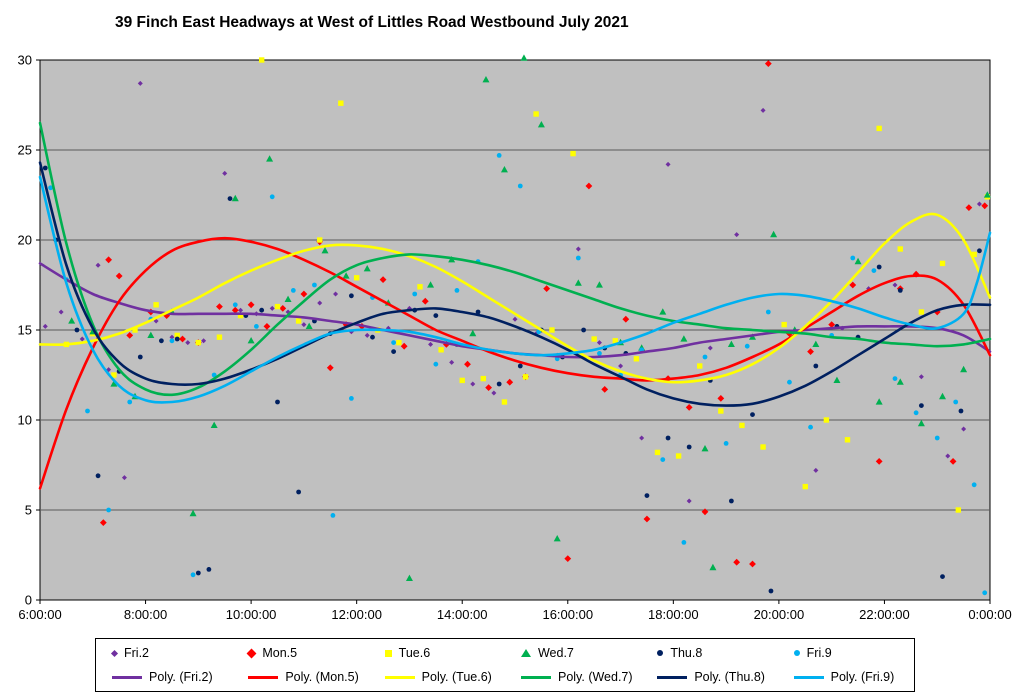  What do you see at coordinates (525, 653) in the screenshot?
I see `triangle-marker-icon` at bounding box center [525, 653].